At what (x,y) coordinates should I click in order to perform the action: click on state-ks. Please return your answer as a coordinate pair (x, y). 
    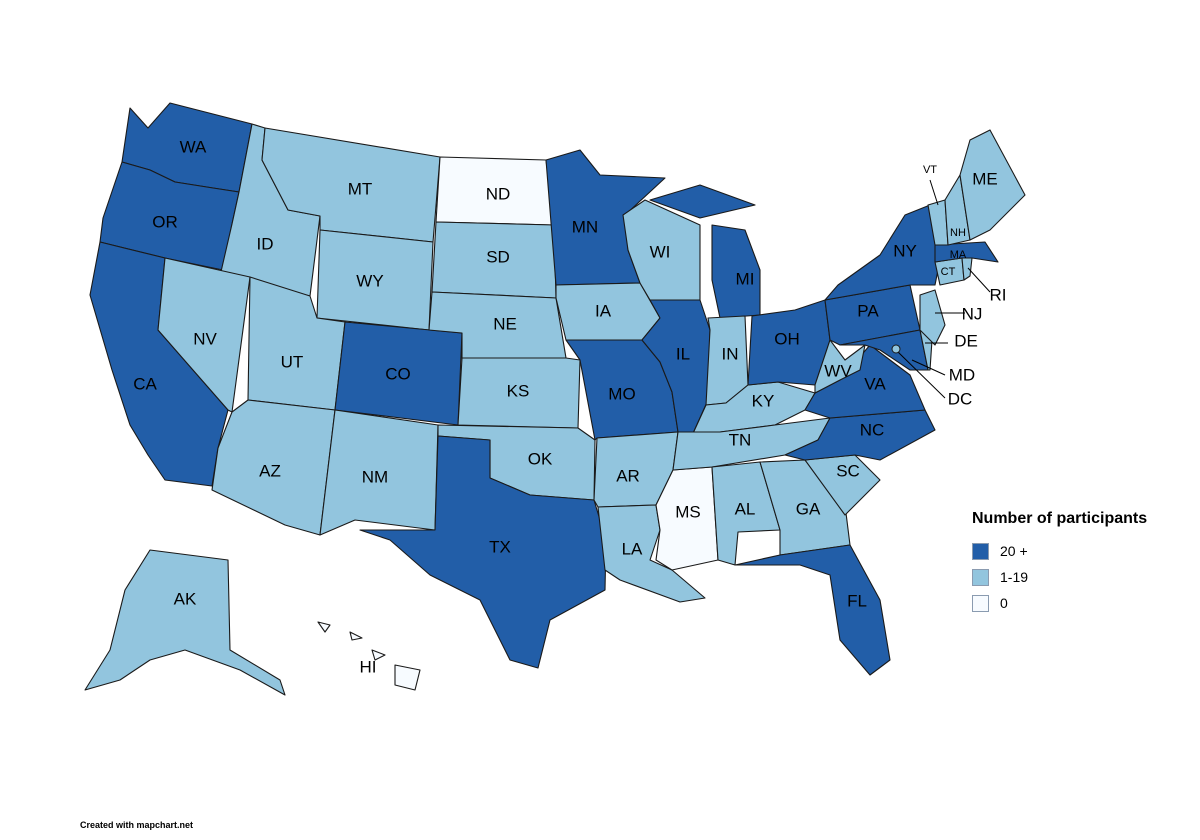
    Looking at the image, I should click on (519, 393).